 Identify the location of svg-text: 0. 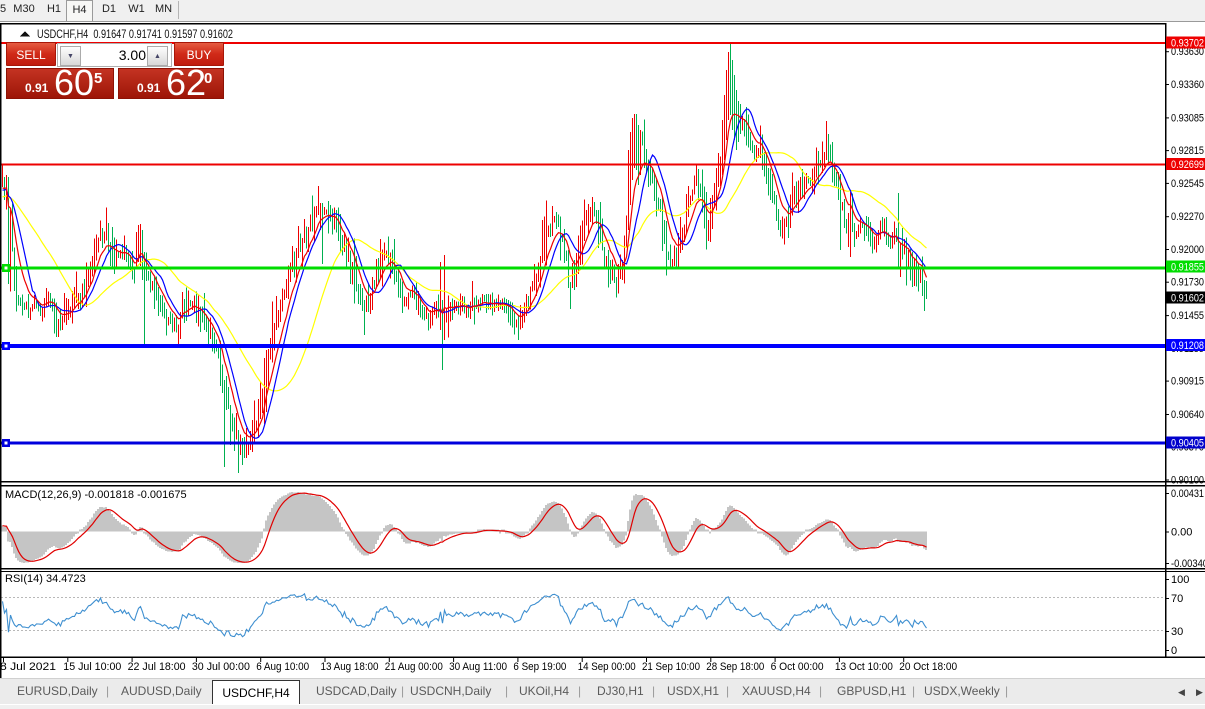
(1174, 651).